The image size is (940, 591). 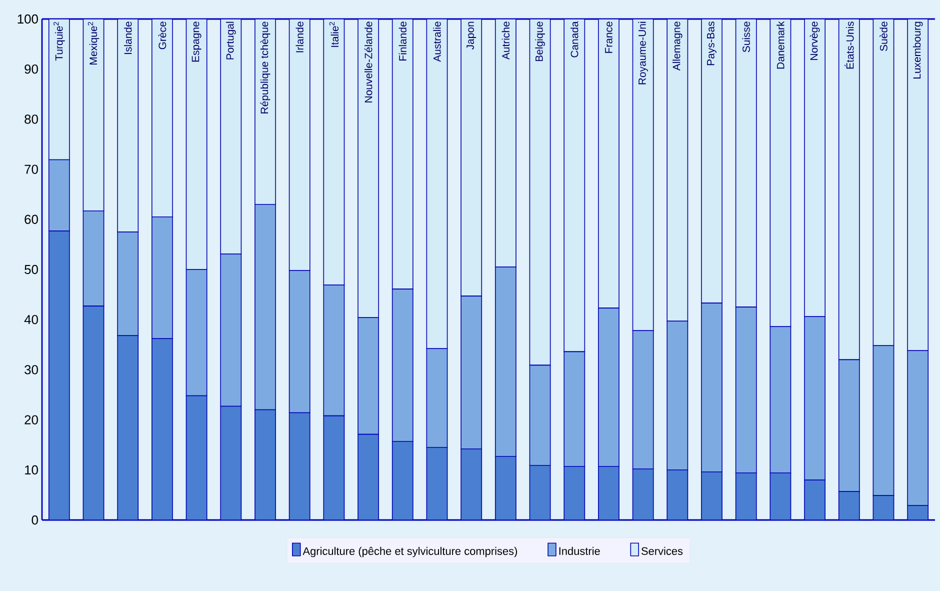 I want to click on legend-label: Industrie, so click(x=579, y=550).